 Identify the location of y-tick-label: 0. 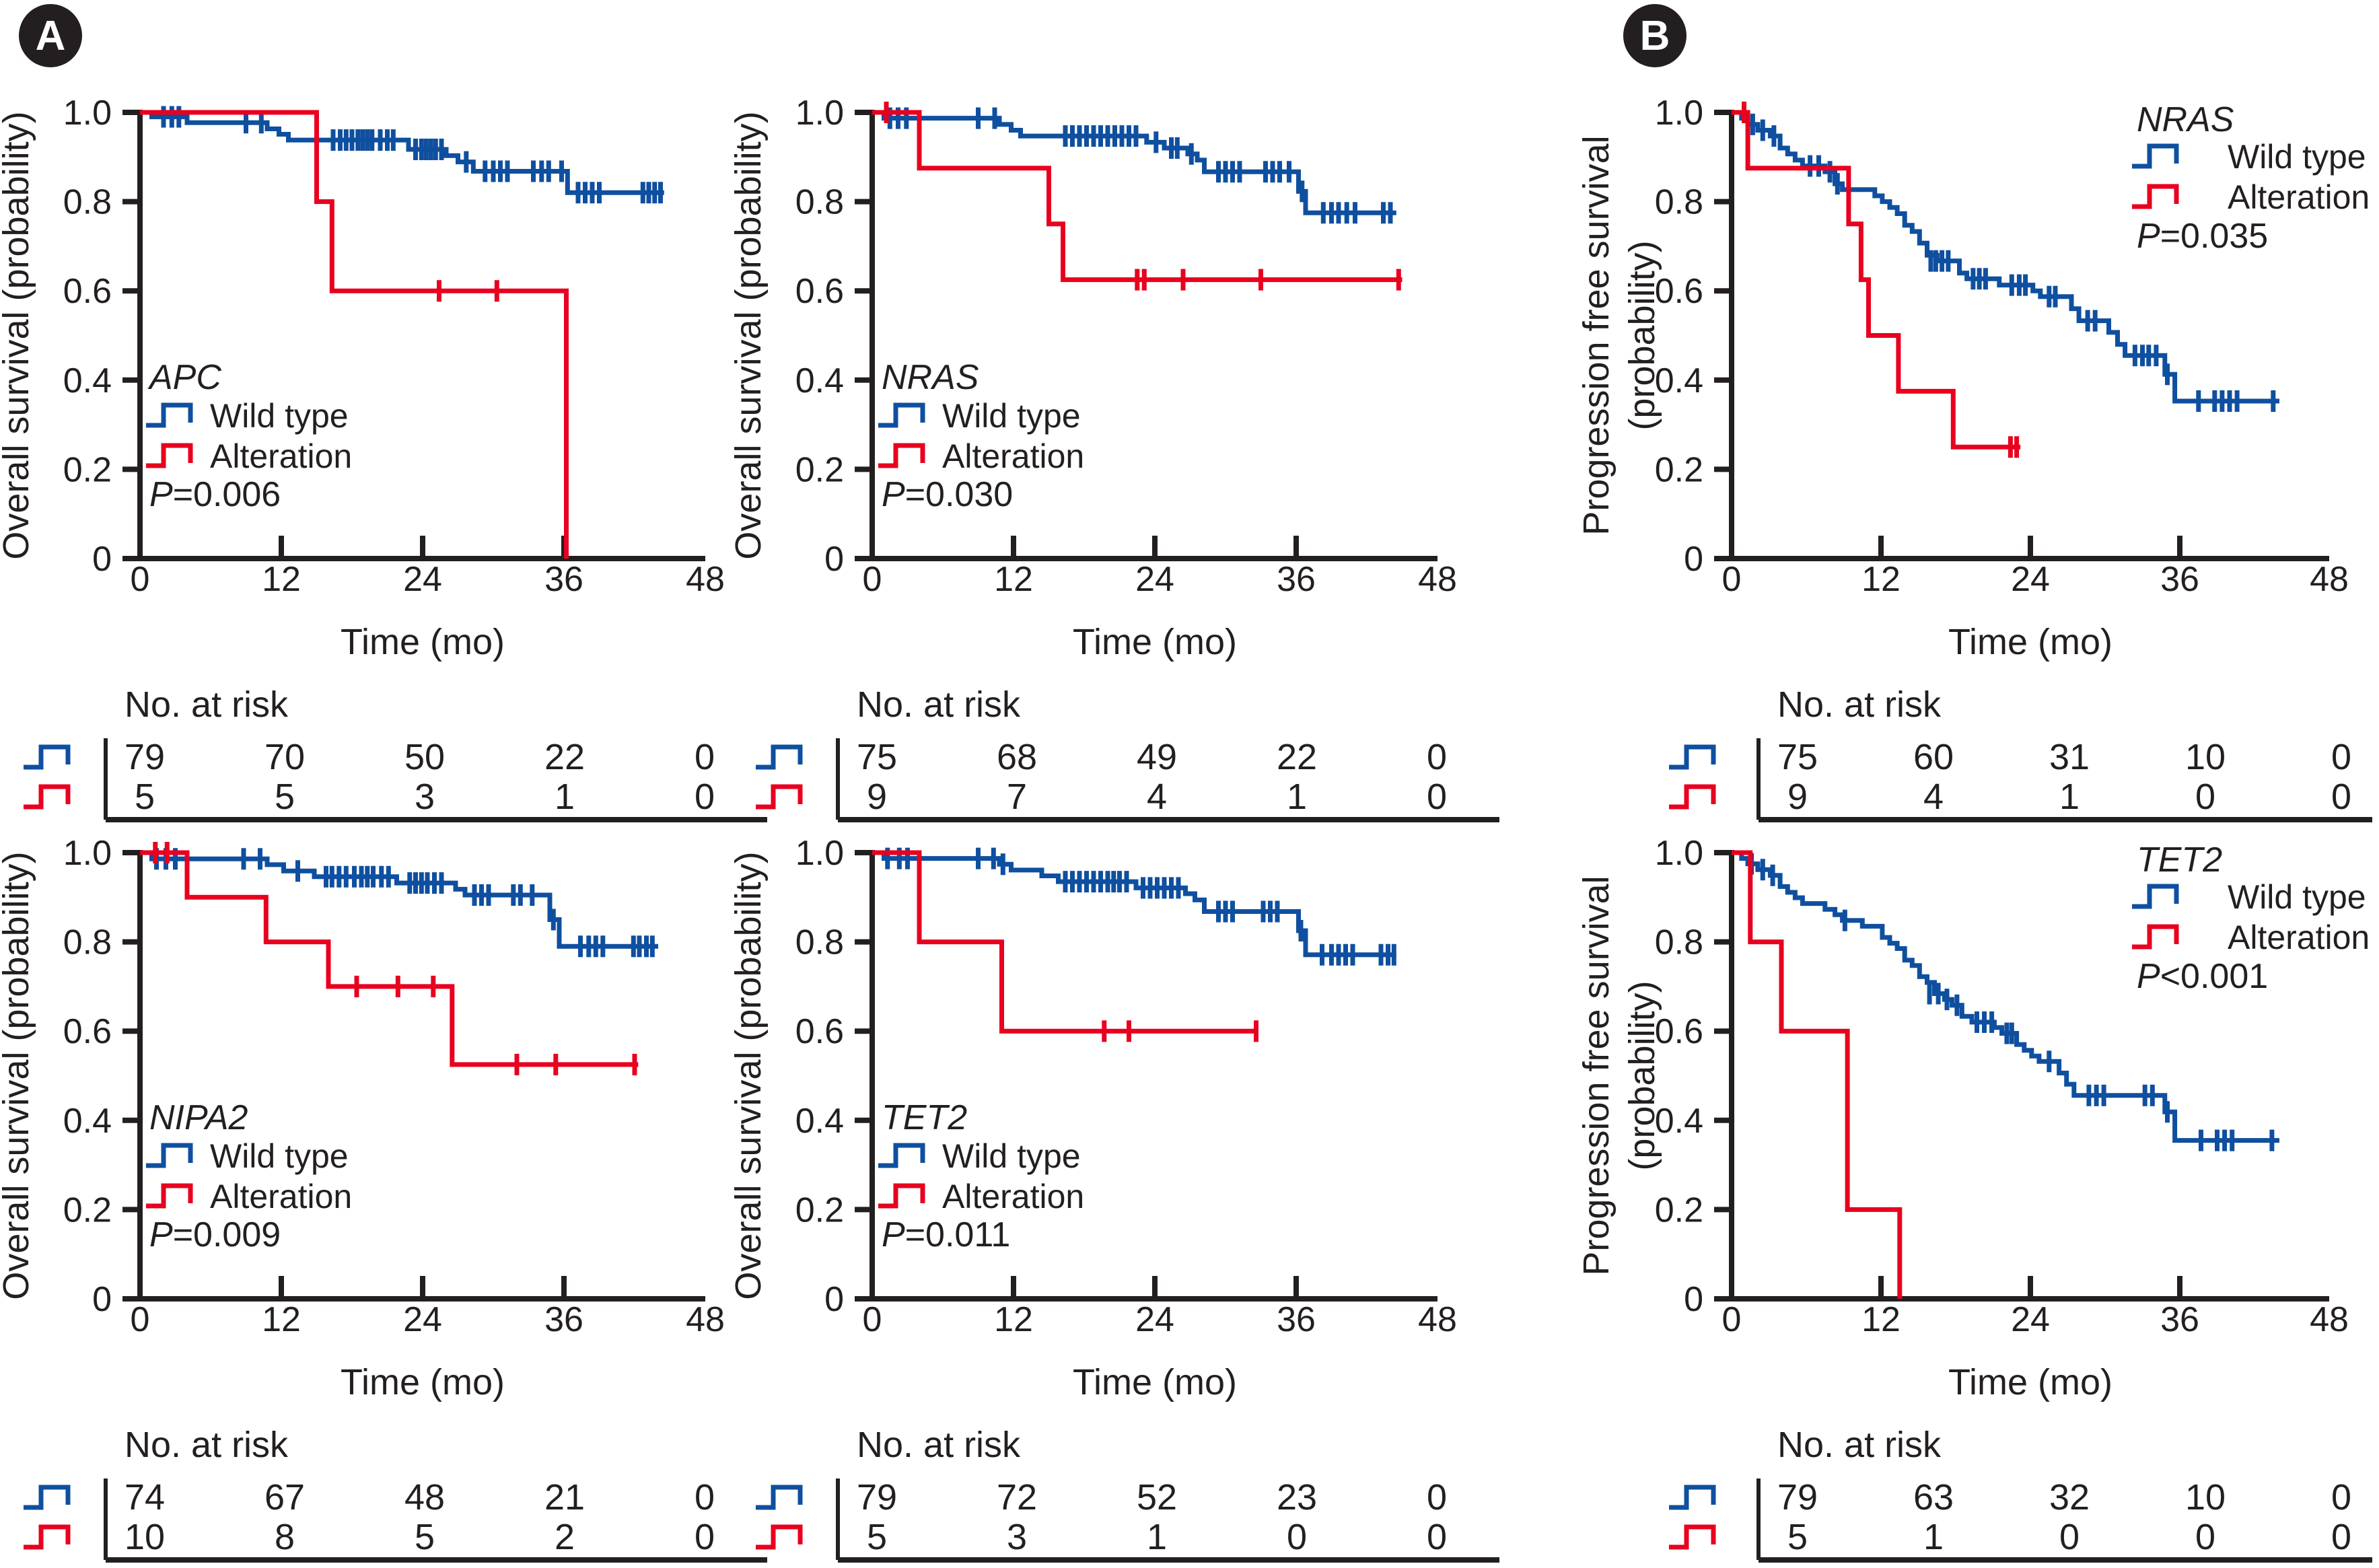
(834, 1299).